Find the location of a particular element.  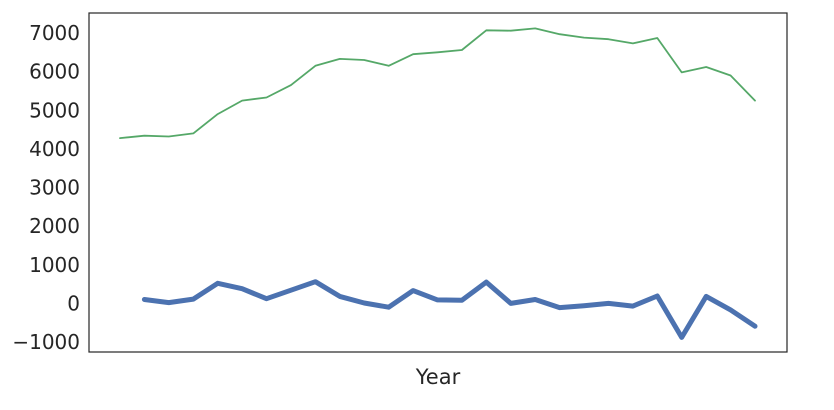

y-tick-label: 6000 is located at coordinates (54, 72).